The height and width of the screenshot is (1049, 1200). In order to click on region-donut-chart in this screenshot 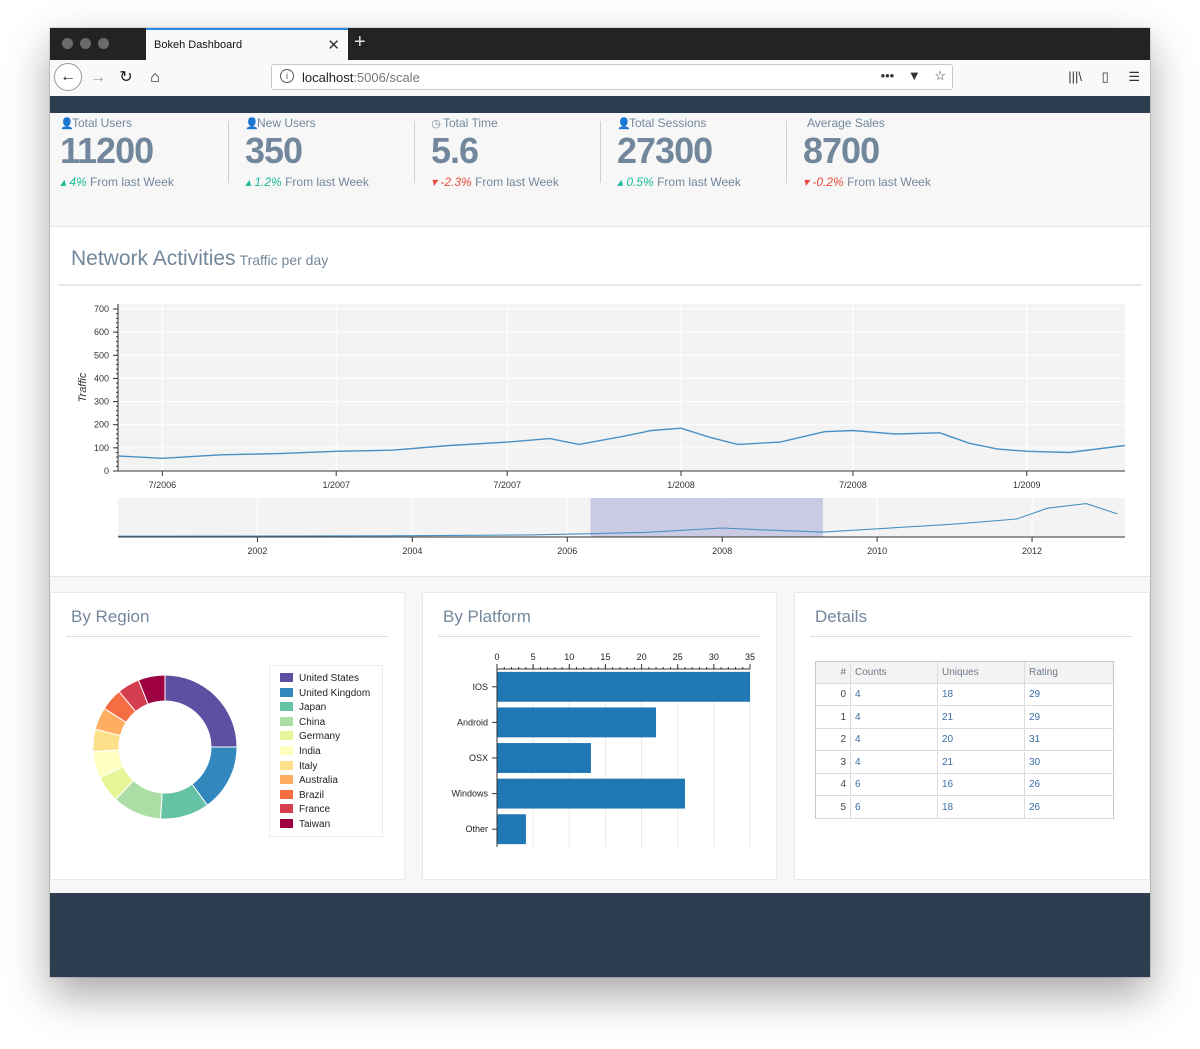, I will do `click(165, 747)`.